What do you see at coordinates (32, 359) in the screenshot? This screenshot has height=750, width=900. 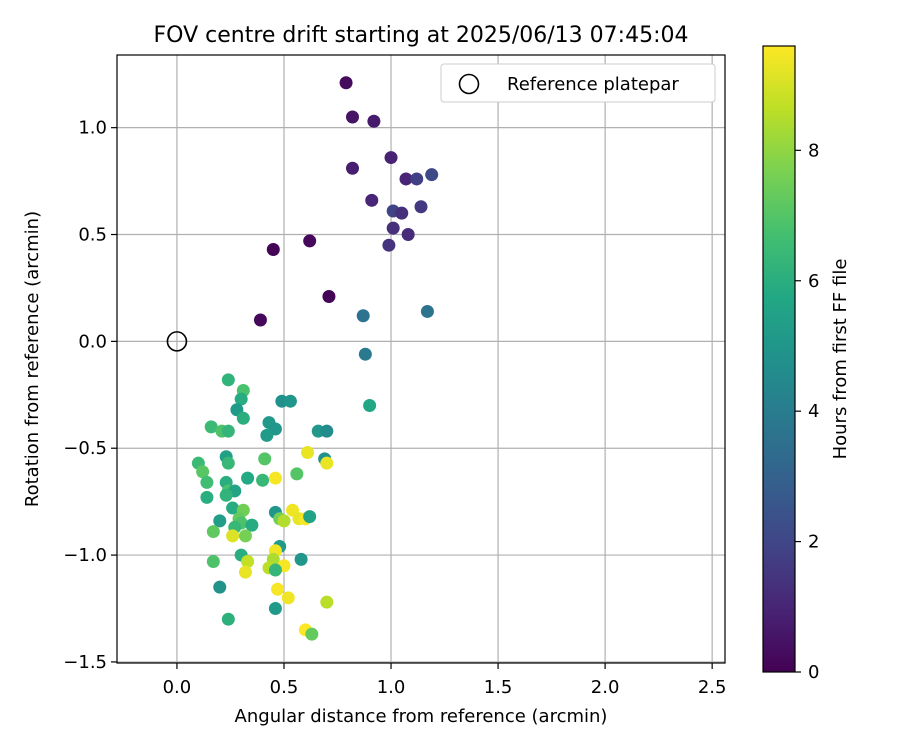 I see `y-axis-label: Rotation from reference (arcmin)` at bounding box center [32, 359].